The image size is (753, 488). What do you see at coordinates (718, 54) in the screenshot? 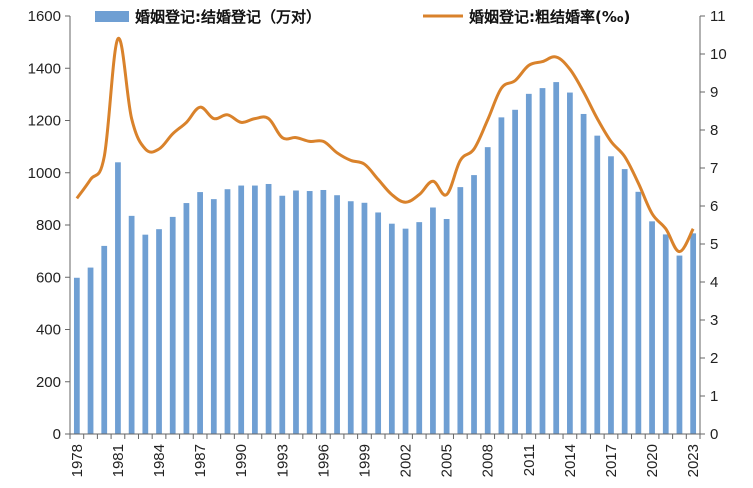
I see `right-tick-label: 10` at bounding box center [718, 54].